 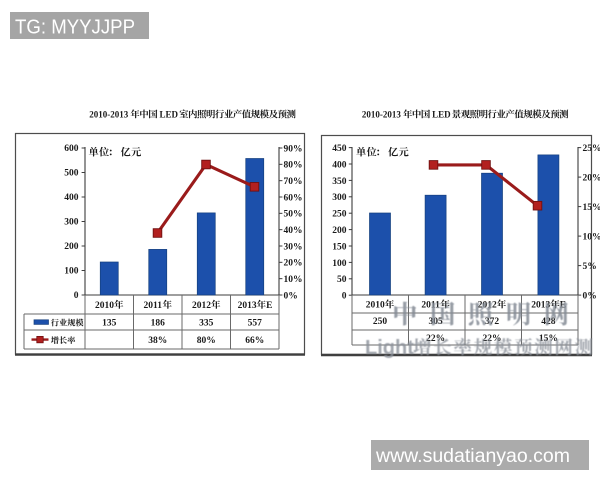 I want to click on svg-text: 30%, so click(x=293, y=247).